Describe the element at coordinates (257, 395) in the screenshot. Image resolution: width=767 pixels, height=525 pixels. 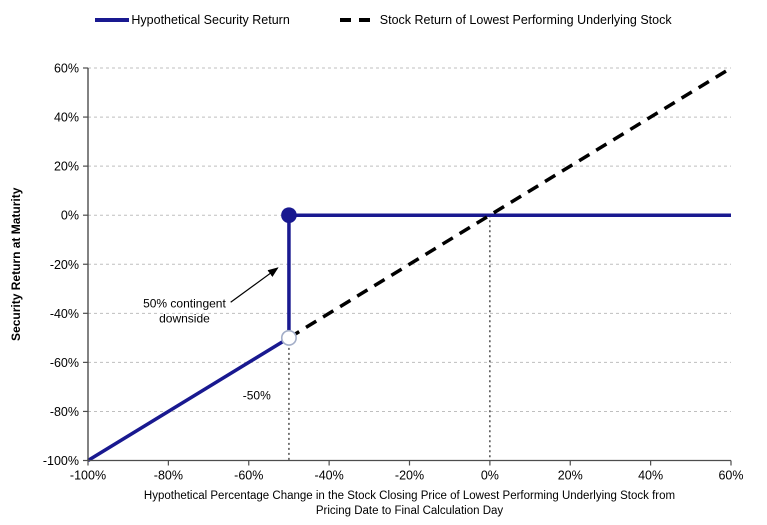
I see `annotation-barrier-level-label-line-1: -50%` at that location.